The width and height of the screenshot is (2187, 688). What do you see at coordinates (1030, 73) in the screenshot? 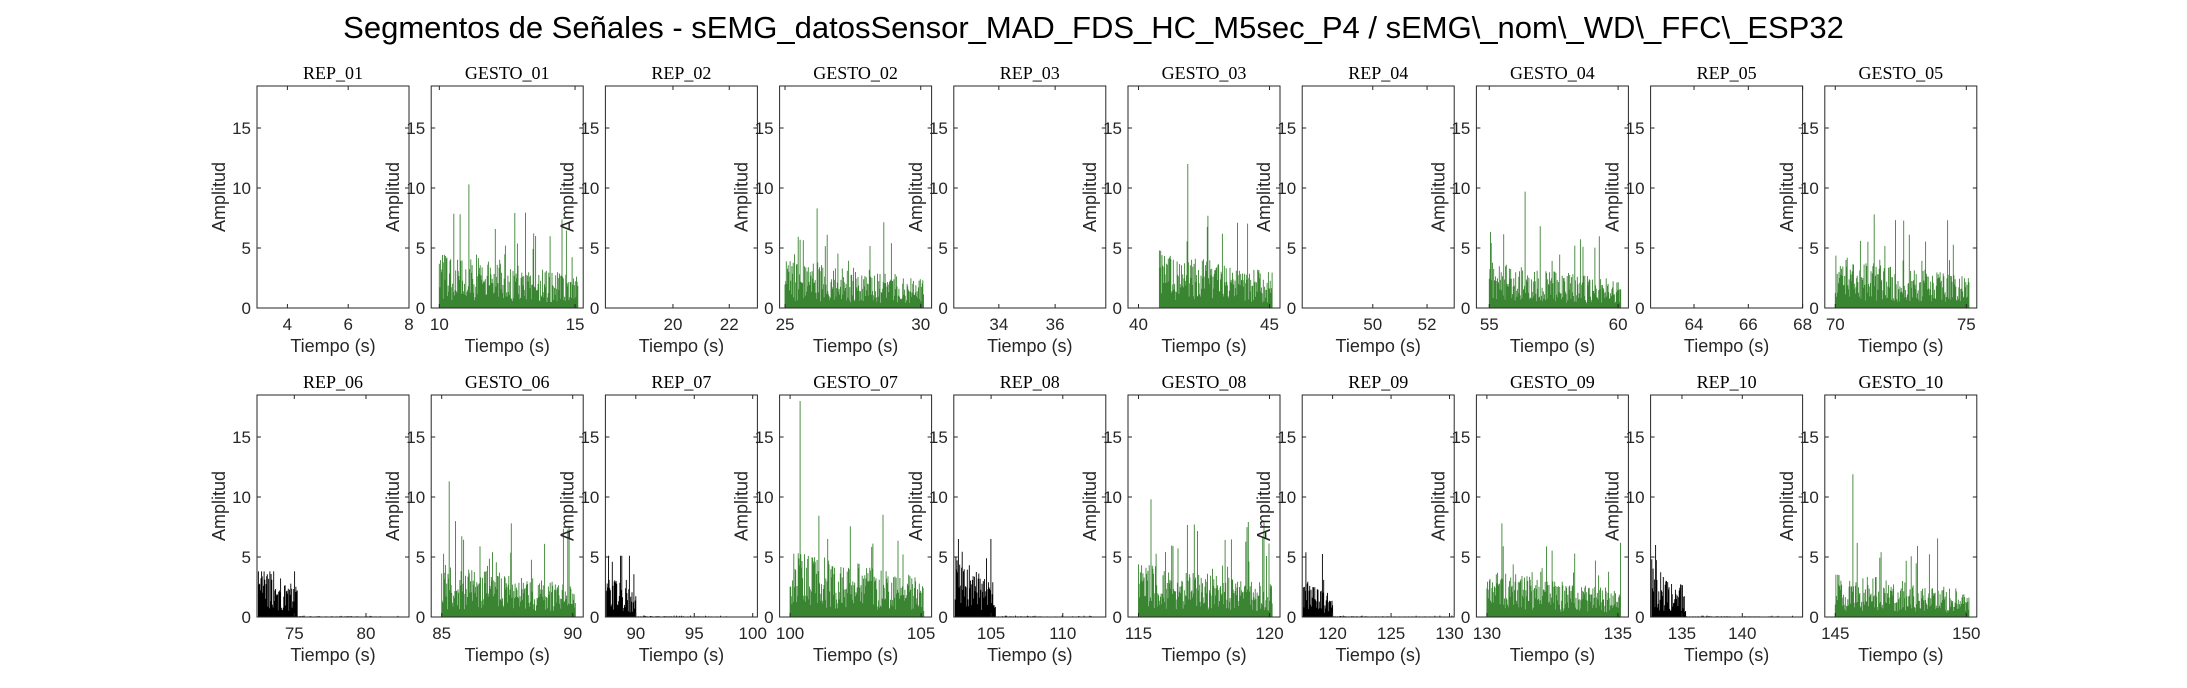
I see `subplot-title: REP_03` at bounding box center [1030, 73].